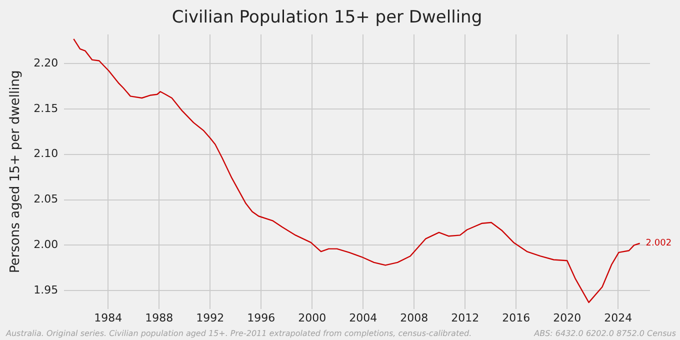 This screenshot has height=340, width=680. Describe the element at coordinates (16, 171) in the screenshot. I see `y-axis-title: Persons aged 15+ per dwelling` at that location.